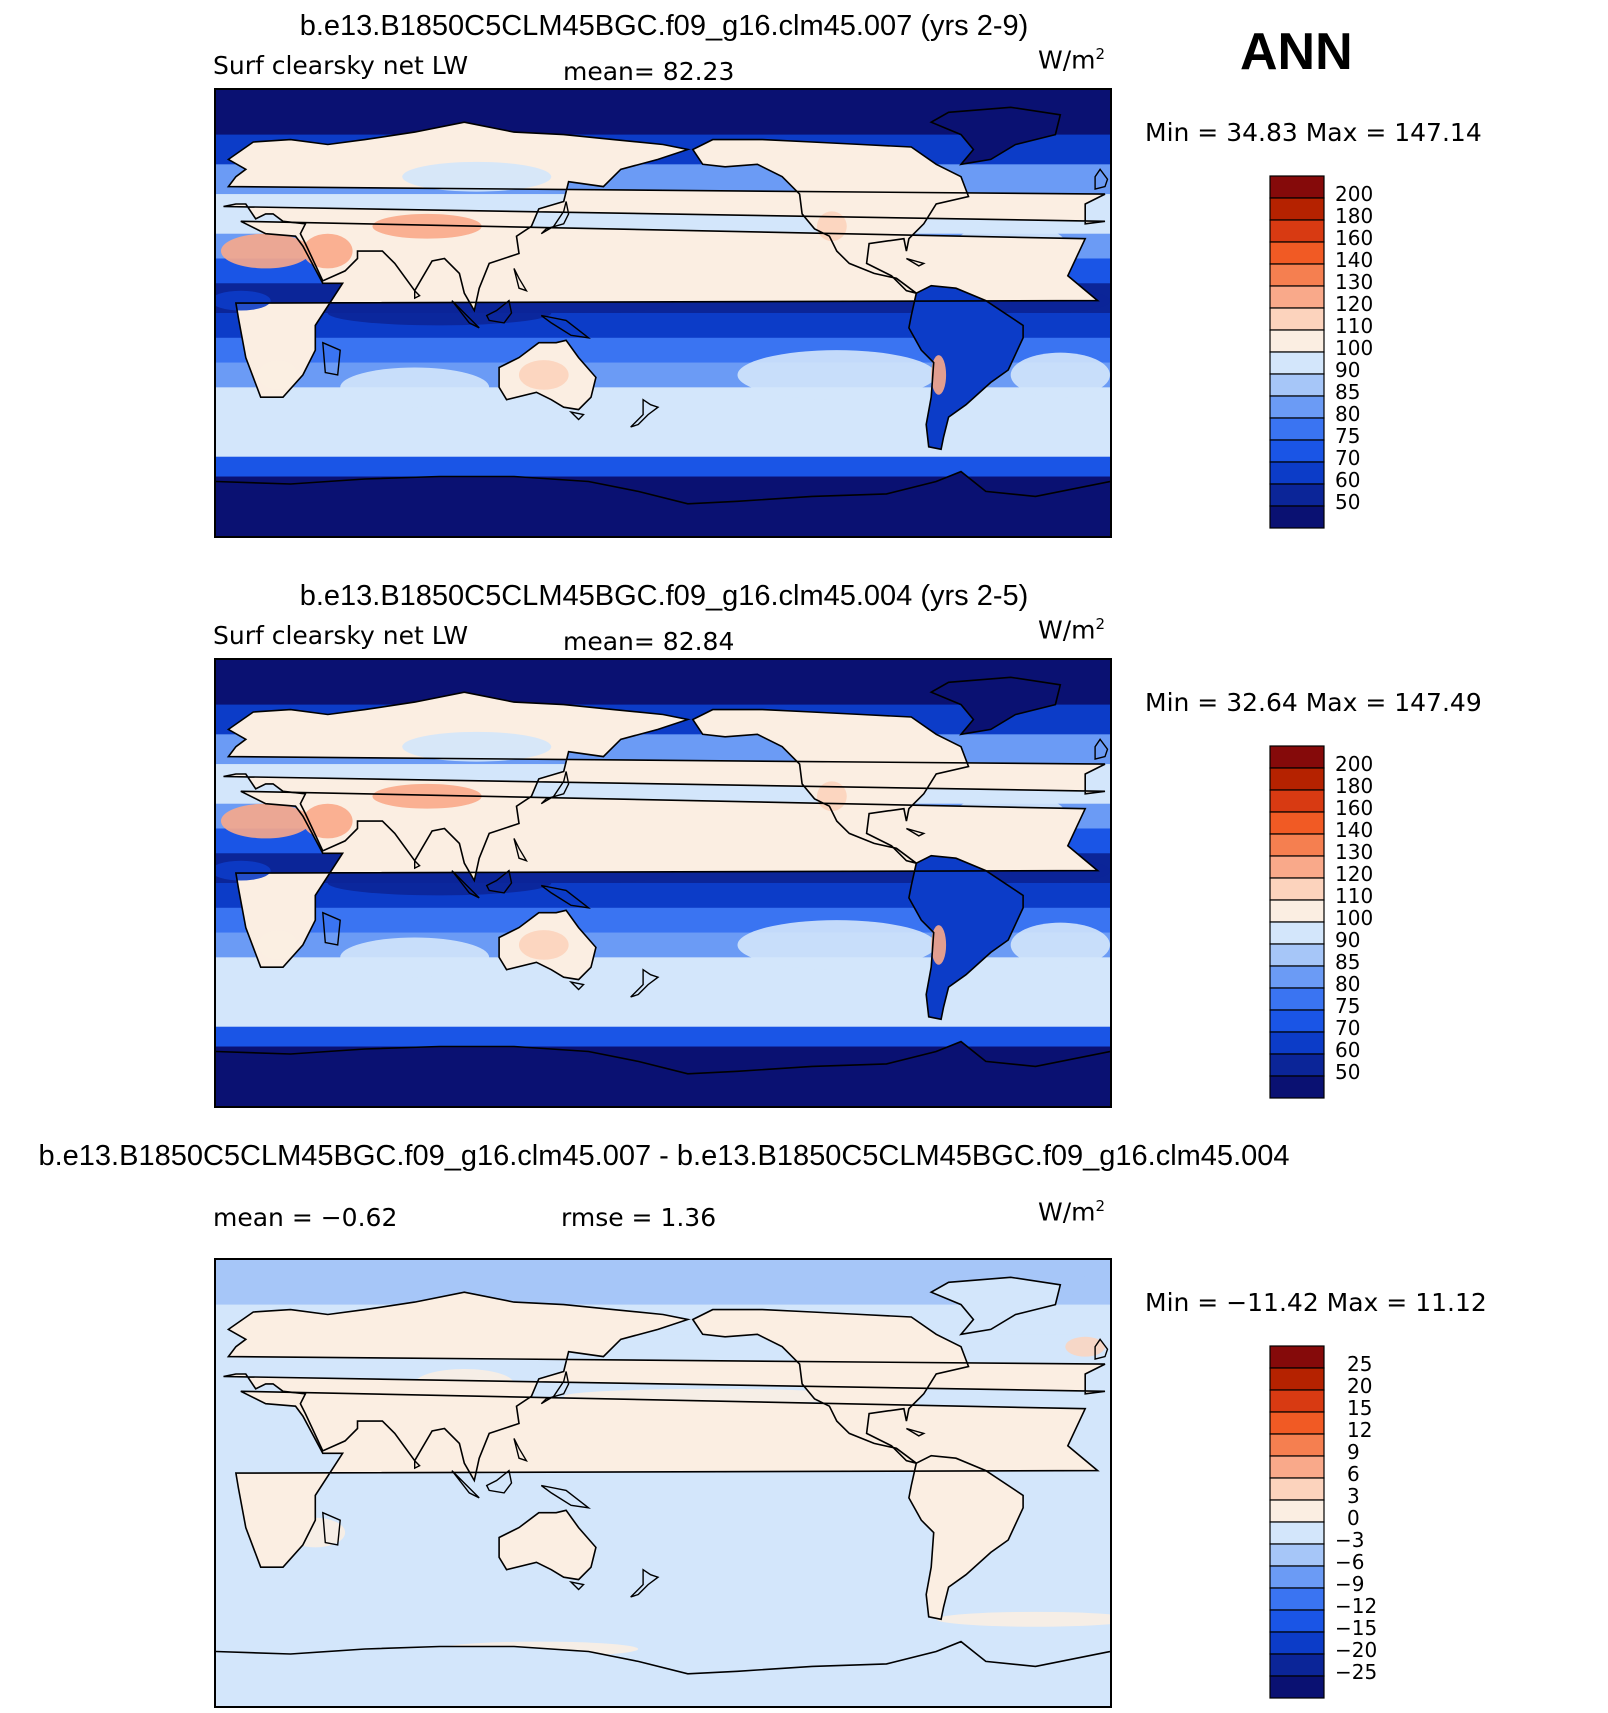 The image size is (1608, 1713). I want to click on colorbar-tick-label: −20, so click(1356, 1650).